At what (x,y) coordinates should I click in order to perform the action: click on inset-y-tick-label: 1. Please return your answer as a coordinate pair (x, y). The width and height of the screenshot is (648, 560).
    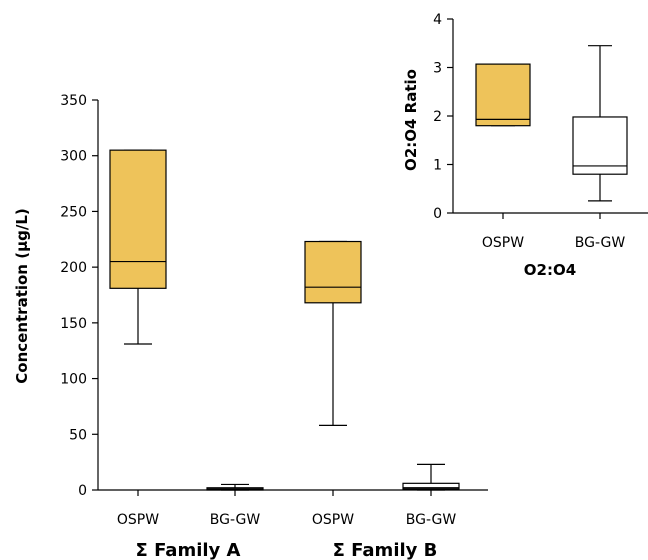
    Looking at the image, I should click on (437, 166).